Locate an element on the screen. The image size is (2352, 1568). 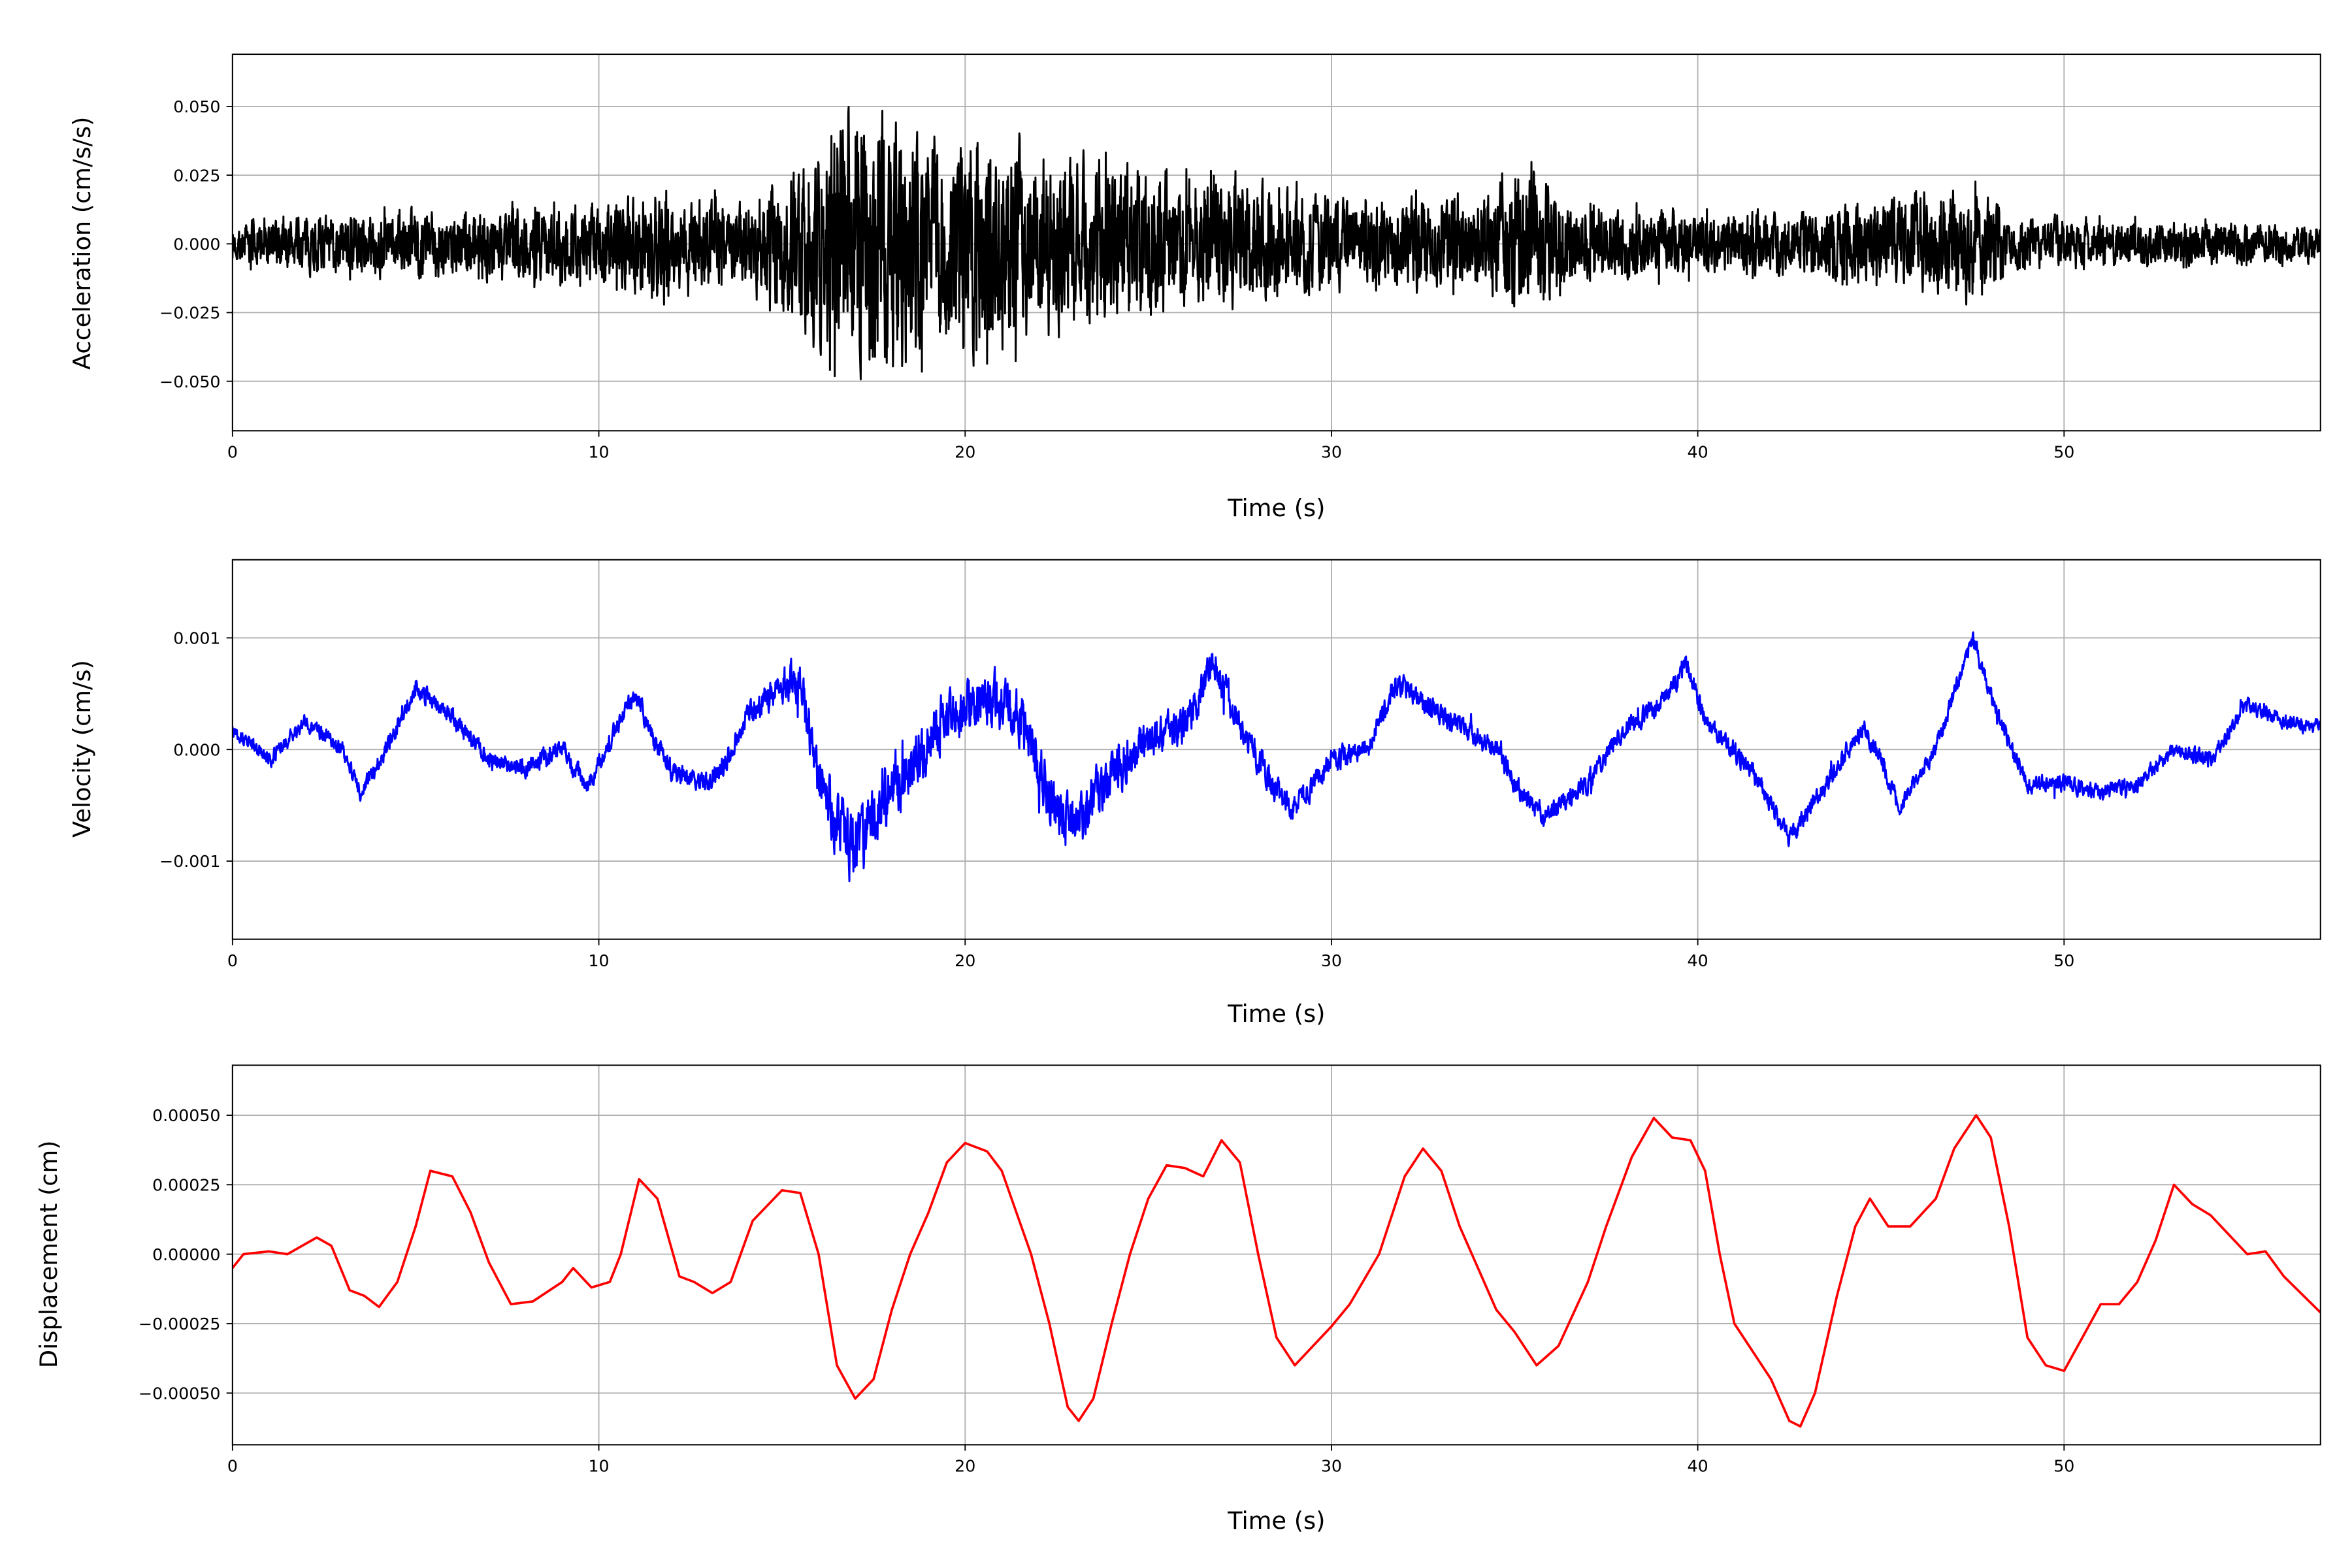
y-axis-label: Displacement (cm) is located at coordinates (49, 1254).